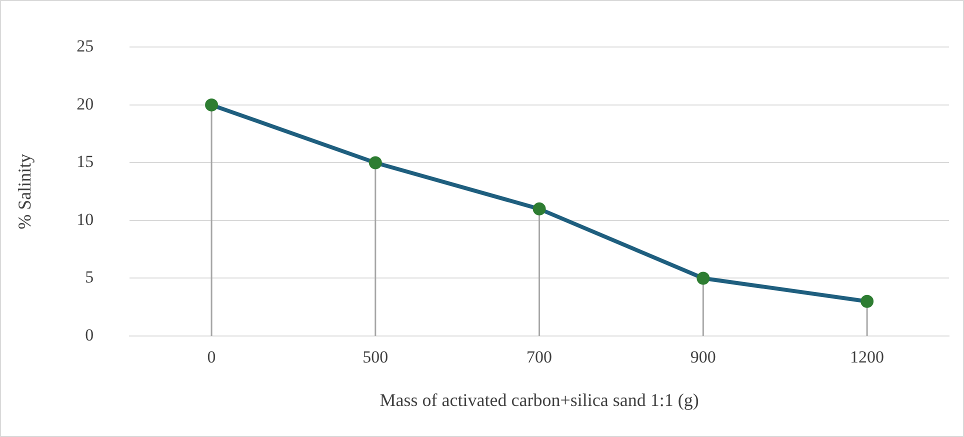  I want to click on x-tick-label: 700, so click(539, 357).